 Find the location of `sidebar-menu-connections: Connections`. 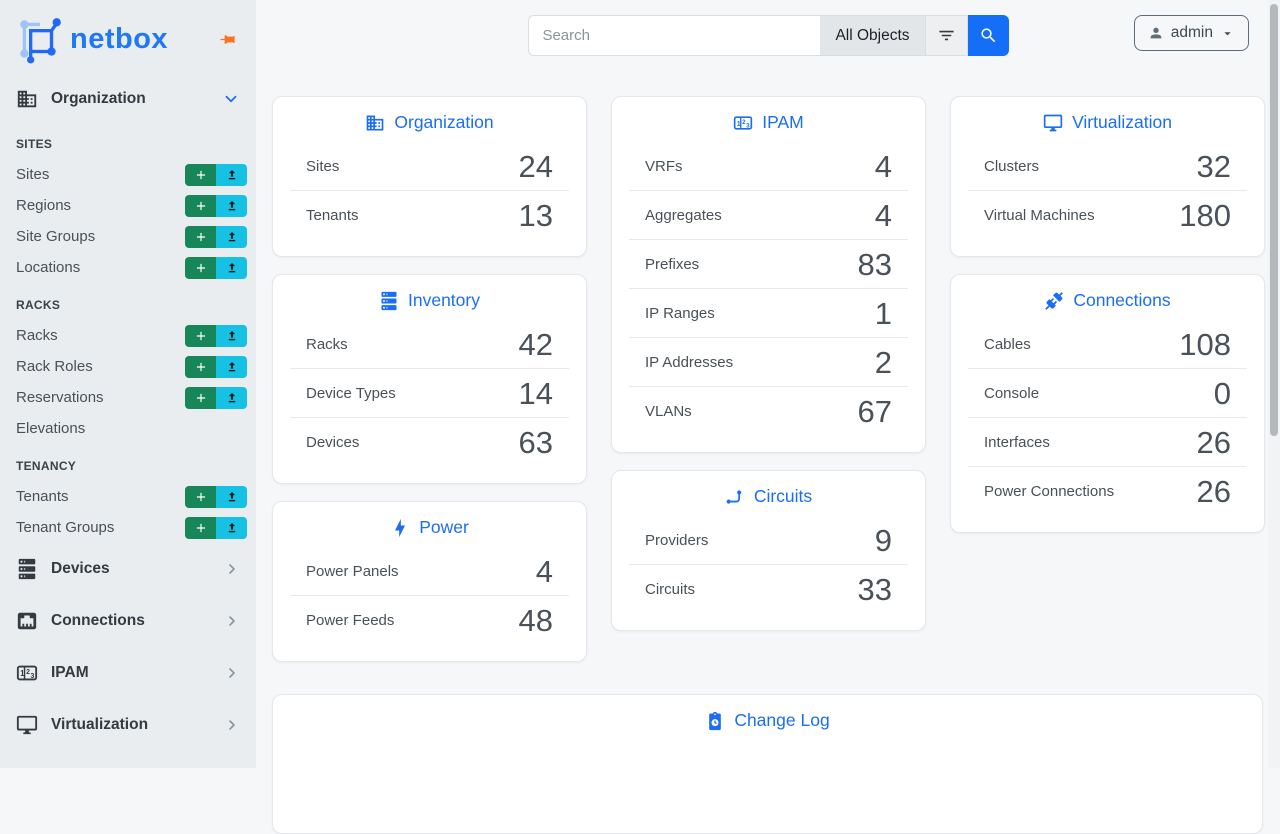

sidebar-menu-connections: Connections is located at coordinates (128, 621).